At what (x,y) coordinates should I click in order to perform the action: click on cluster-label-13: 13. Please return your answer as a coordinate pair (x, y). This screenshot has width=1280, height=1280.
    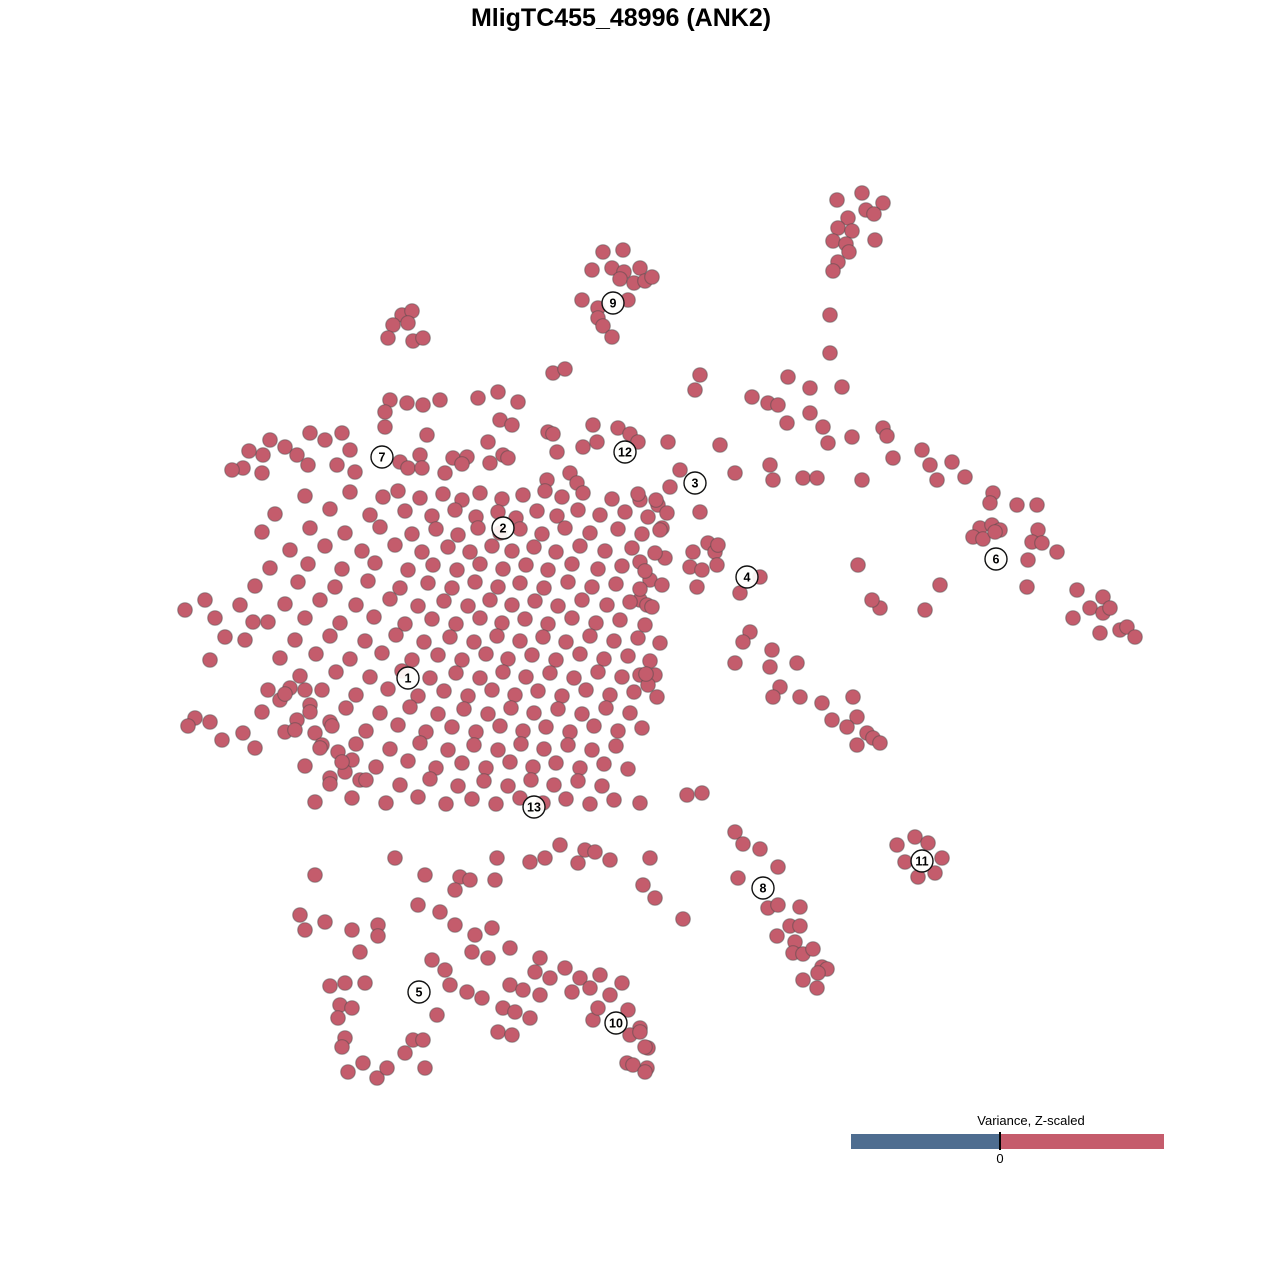
    Looking at the image, I should click on (534, 807).